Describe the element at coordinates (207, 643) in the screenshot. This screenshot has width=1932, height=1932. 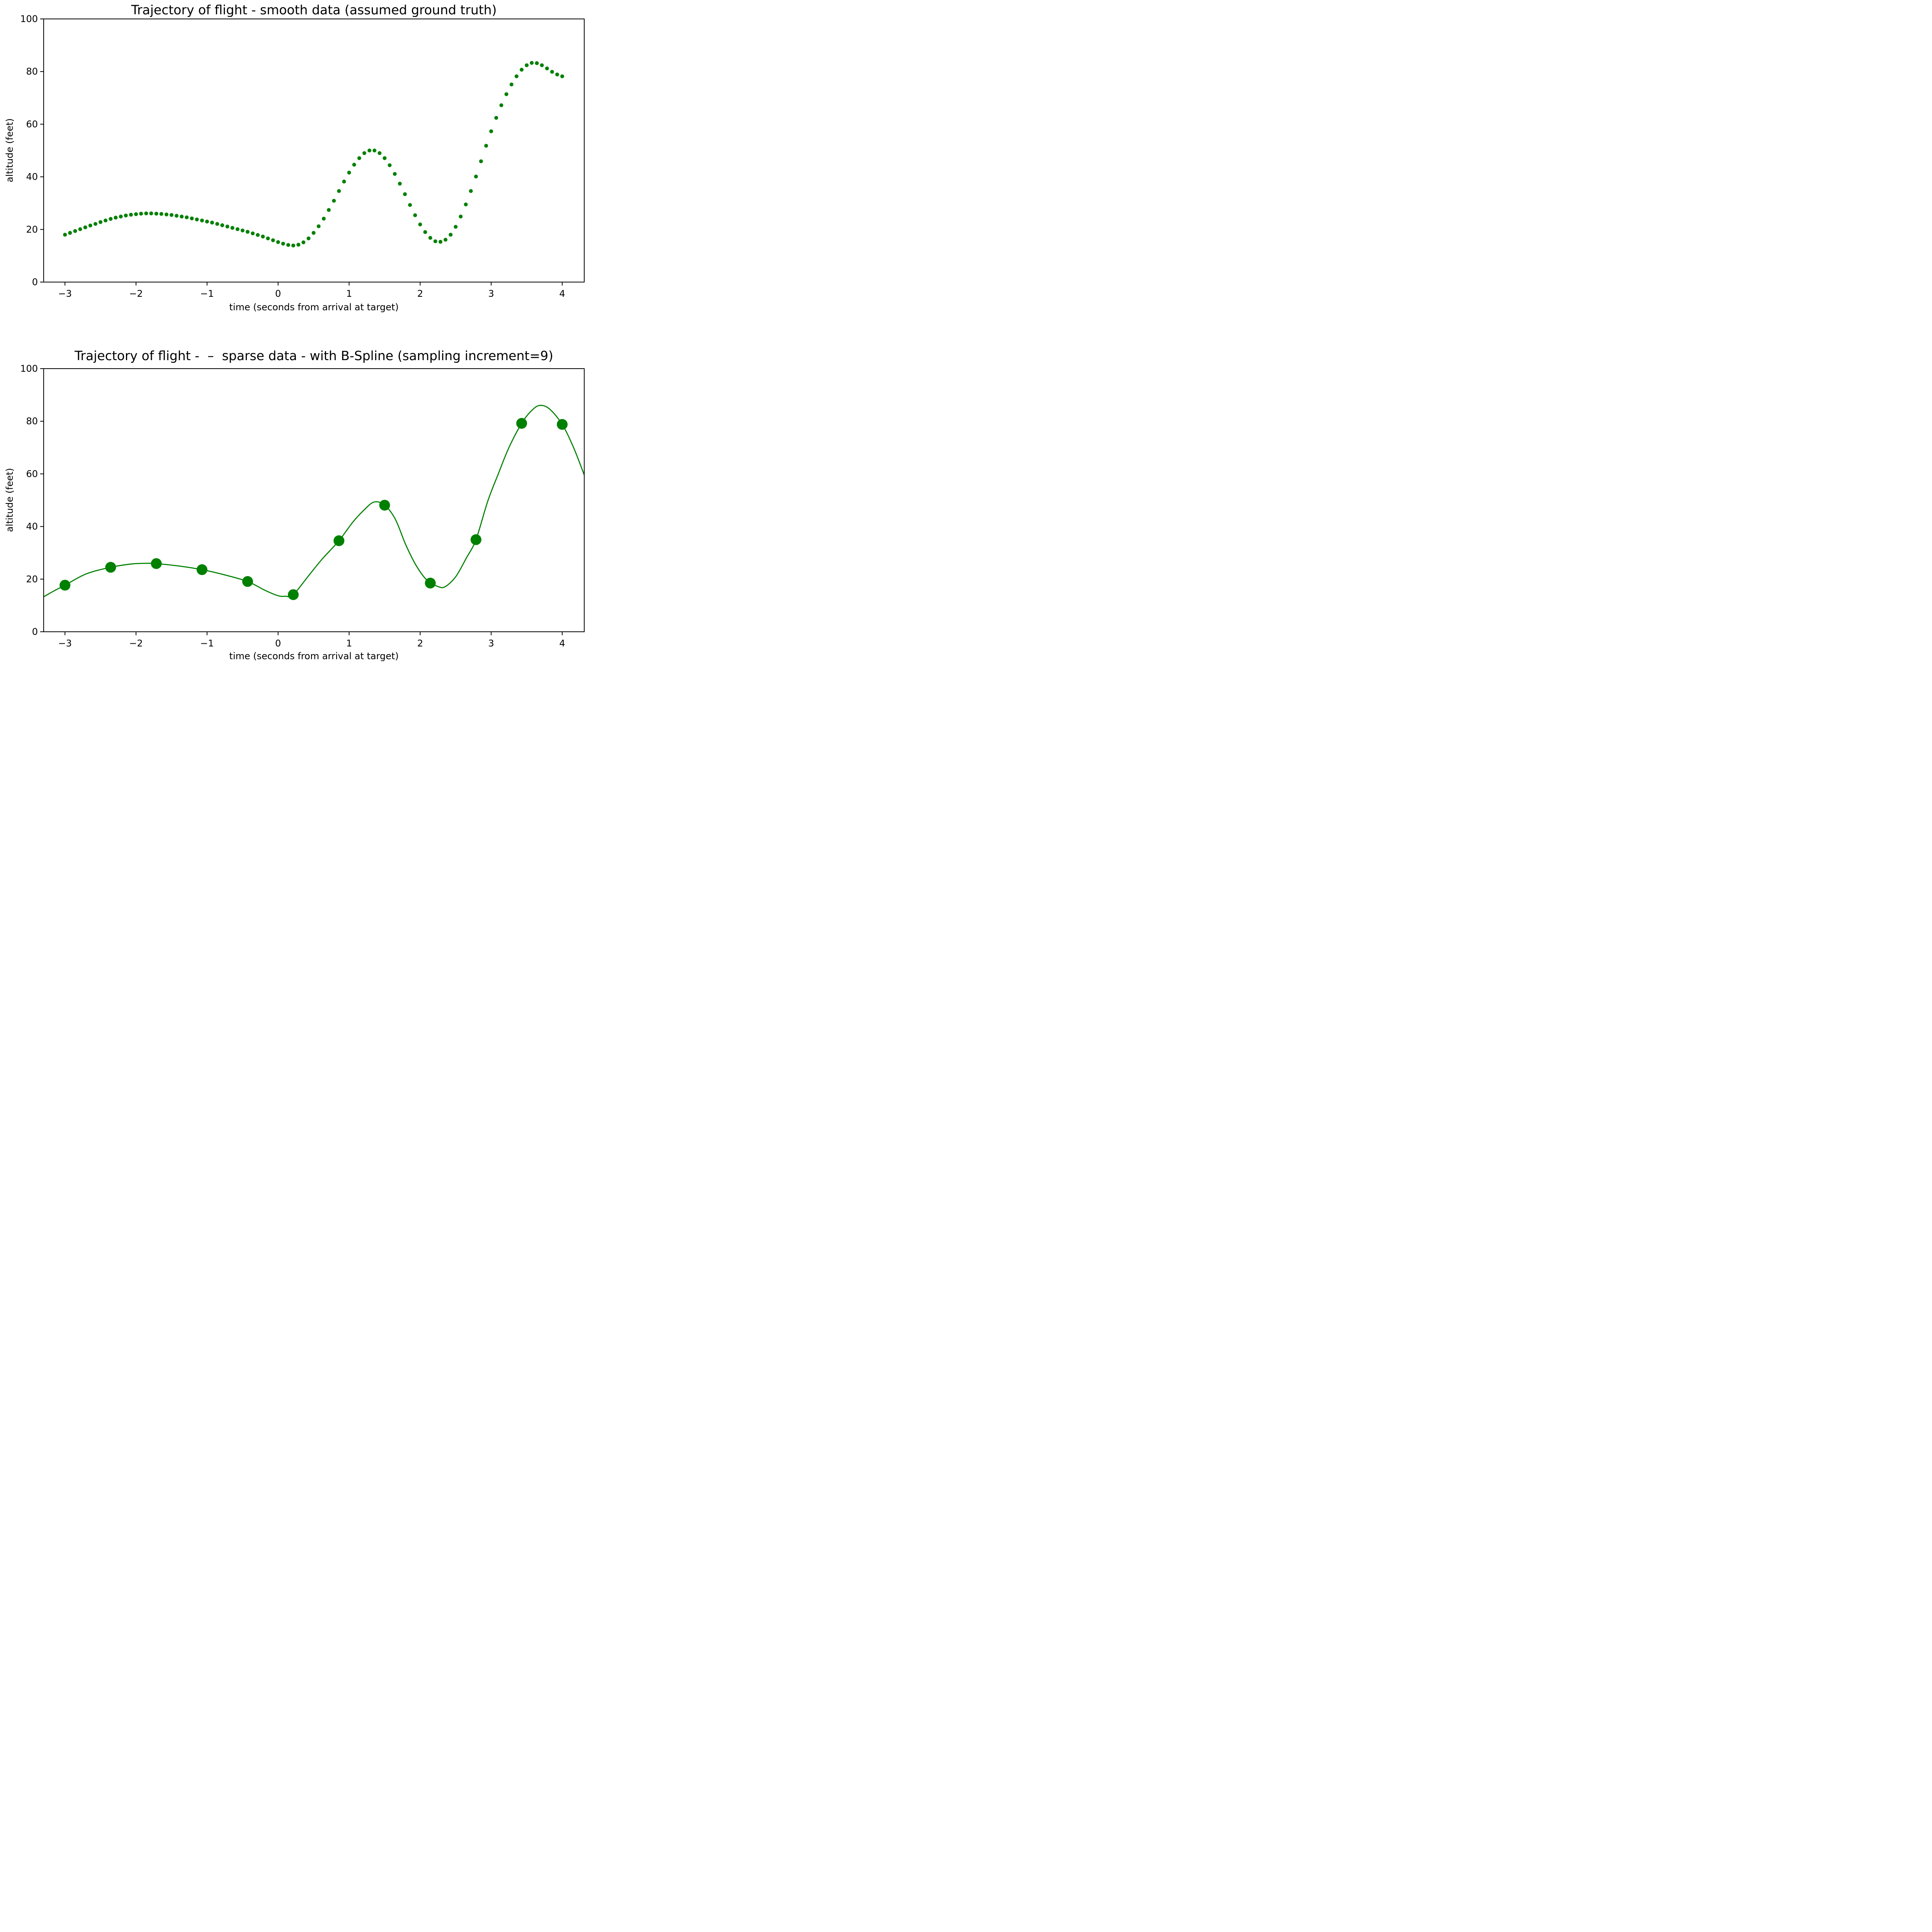
I see `x-tick-label: −1` at that location.